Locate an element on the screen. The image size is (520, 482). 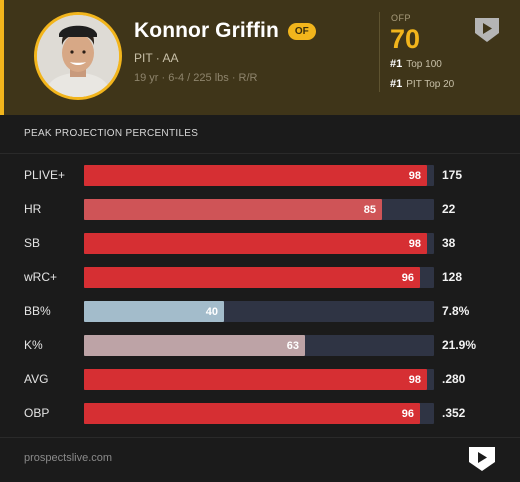
player-headshot-icon is located at coordinates (78, 56).